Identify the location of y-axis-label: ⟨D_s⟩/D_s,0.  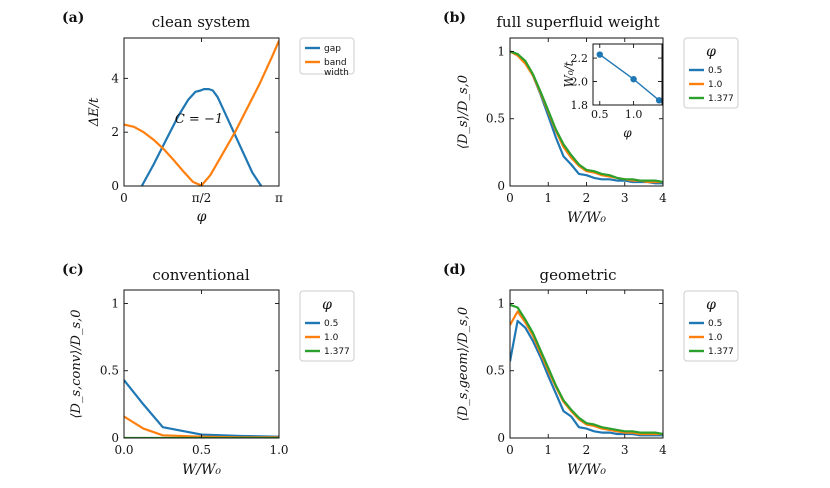
(463, 112).